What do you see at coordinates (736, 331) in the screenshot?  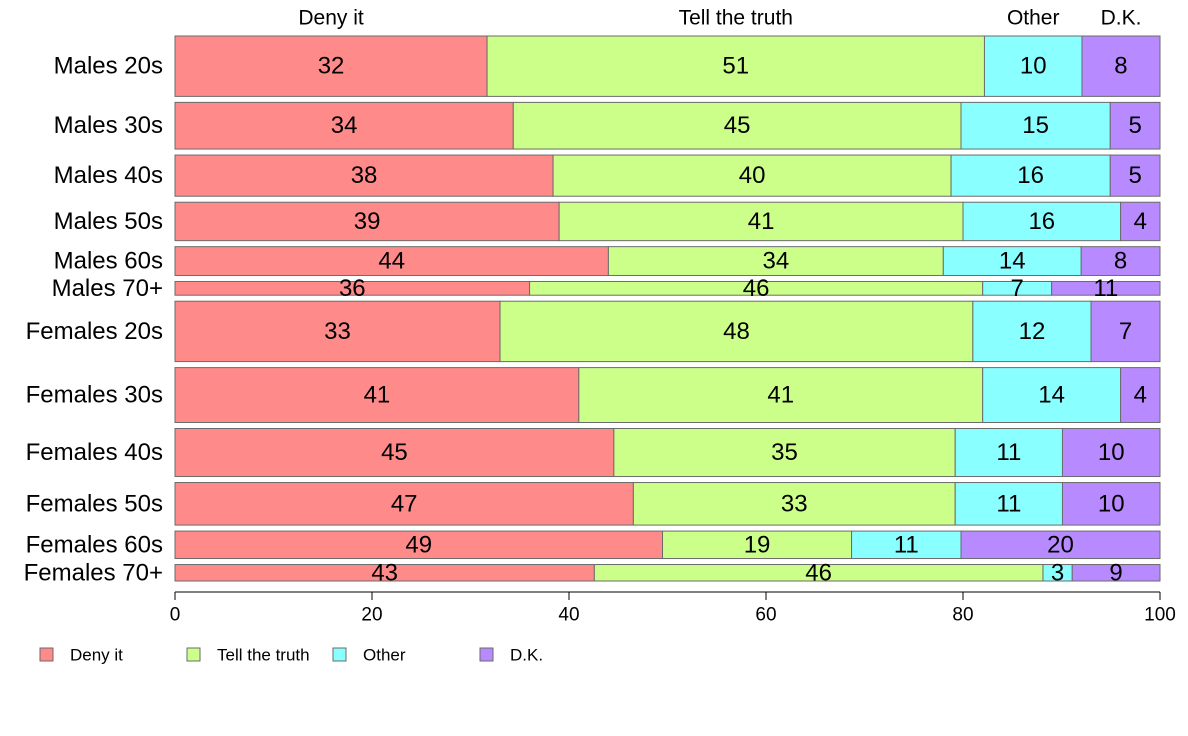 I see `value-label: 48` at bounding box center [736, 331].